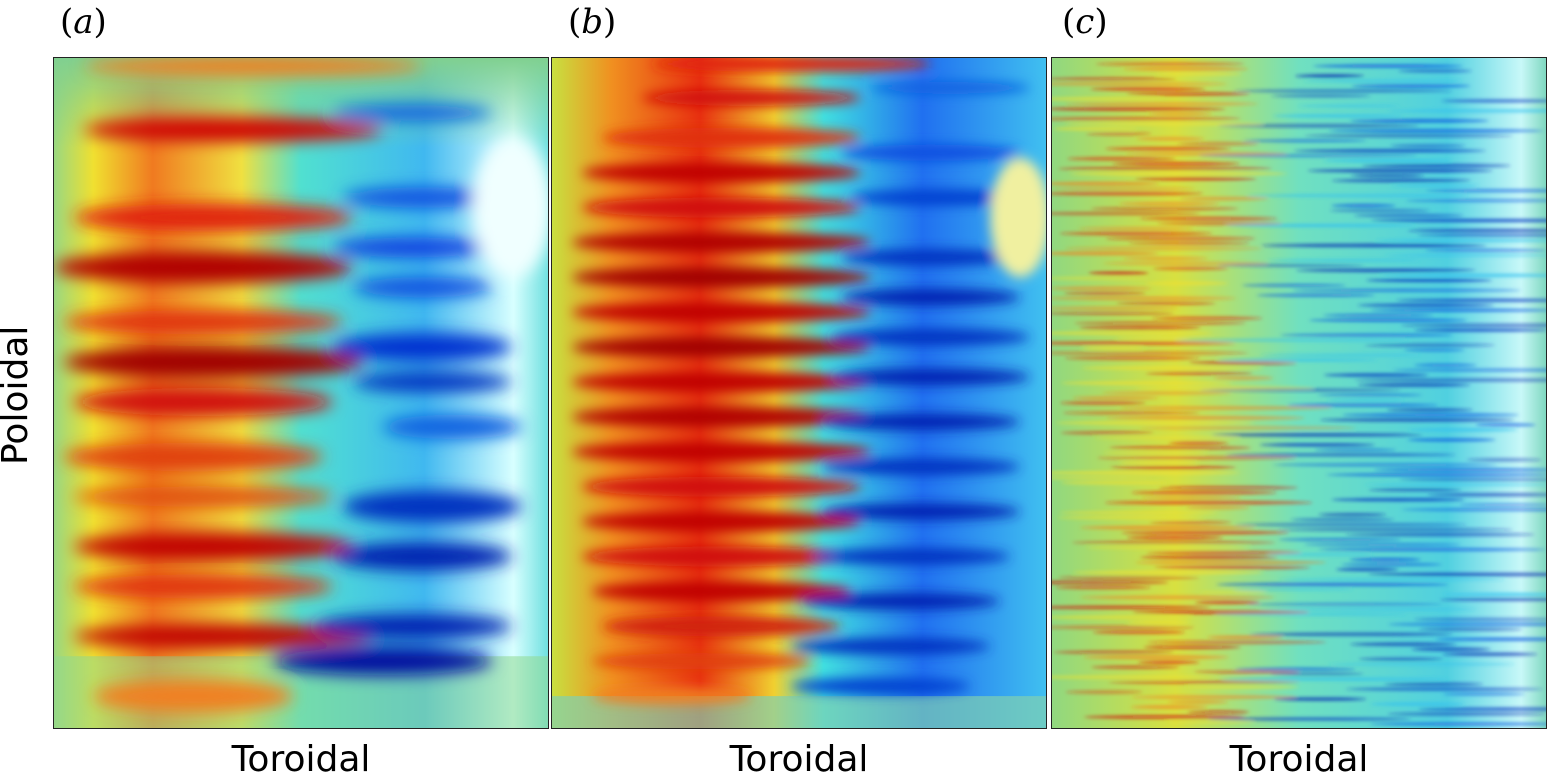  I want to click on panel-label-c-open: (, so click(1069, 22).